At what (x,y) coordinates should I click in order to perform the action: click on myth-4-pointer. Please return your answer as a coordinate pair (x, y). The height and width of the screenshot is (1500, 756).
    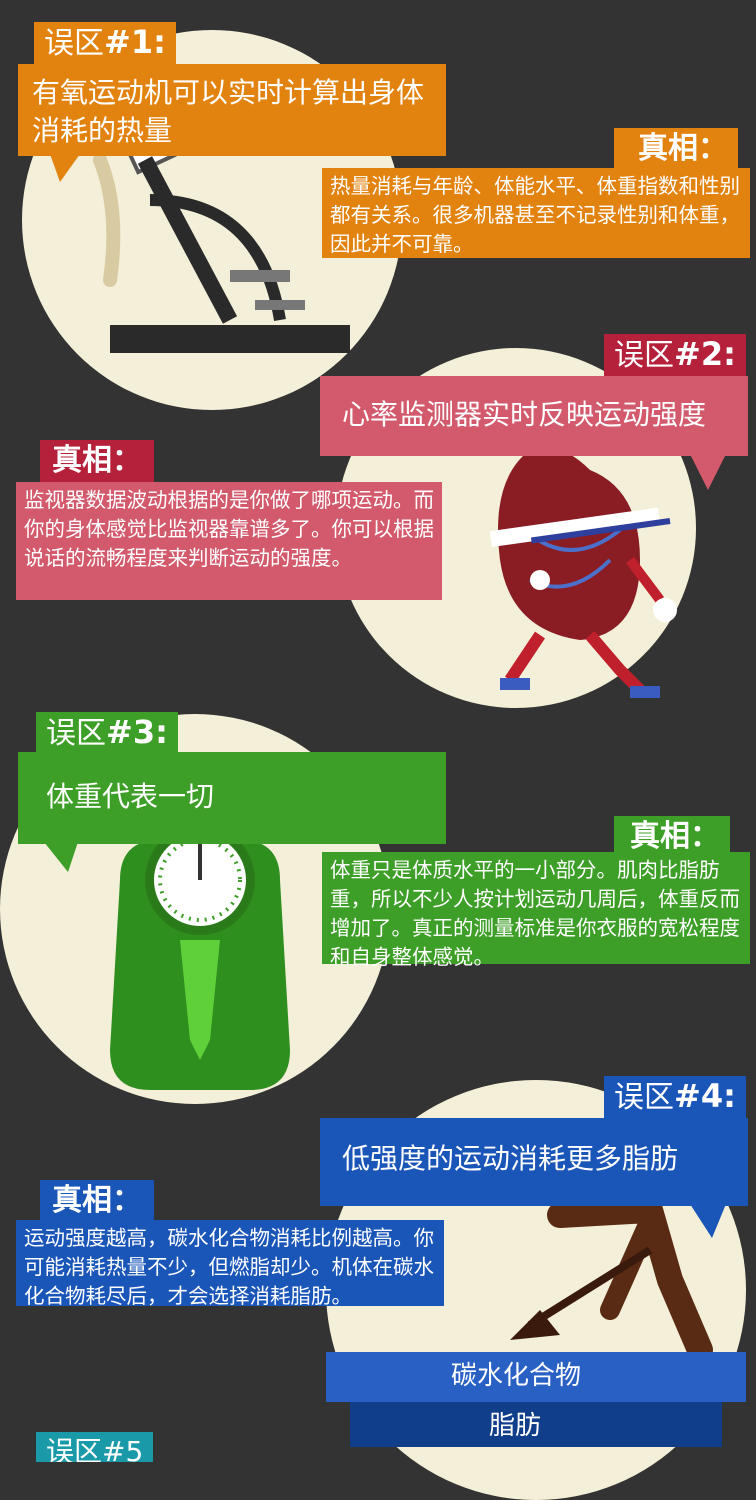
    Looking at the image, I should click on (708, 1221).